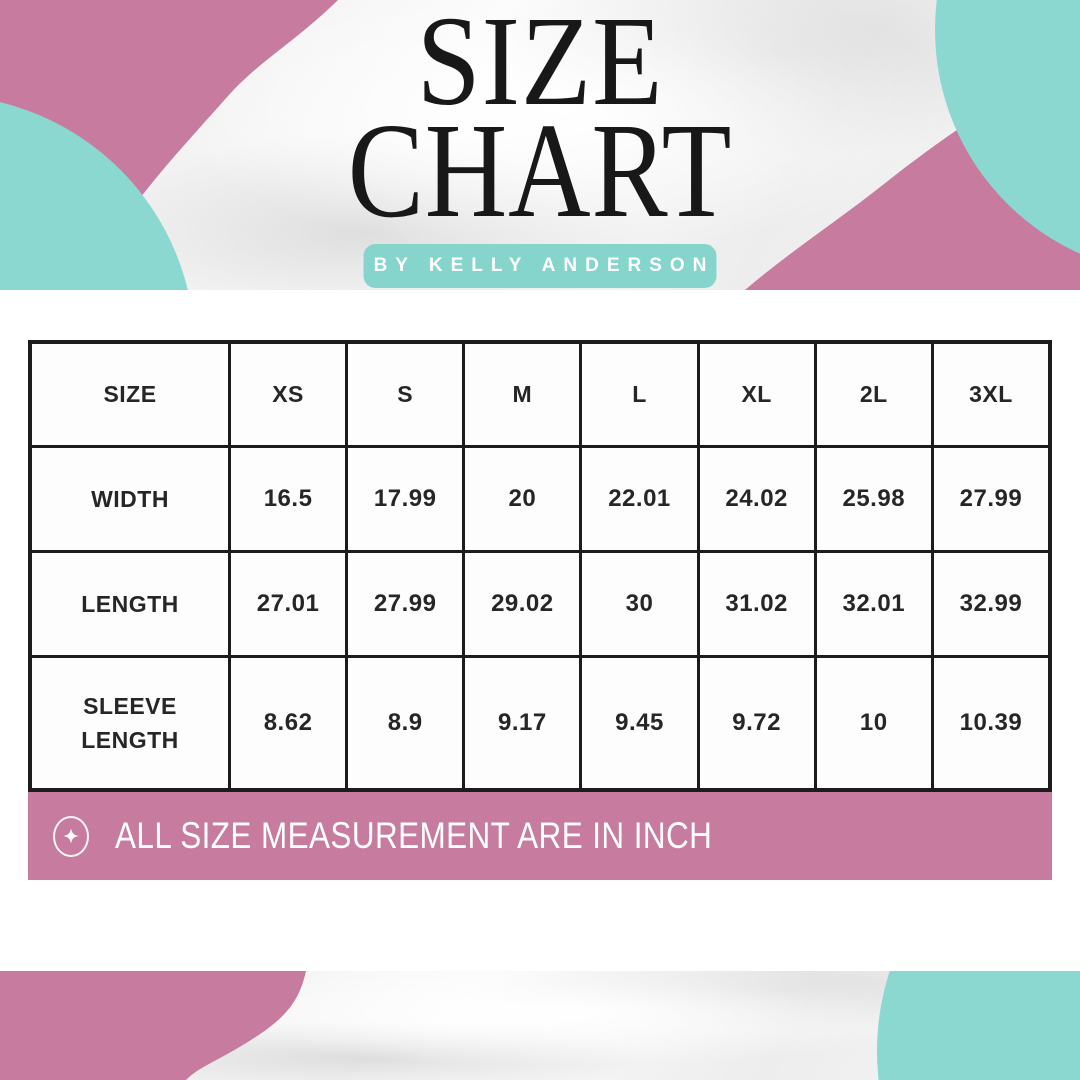  Describe the element at coordinates (756, 394) in the screenshot. I see `header-cell-xl: XL` at that location.